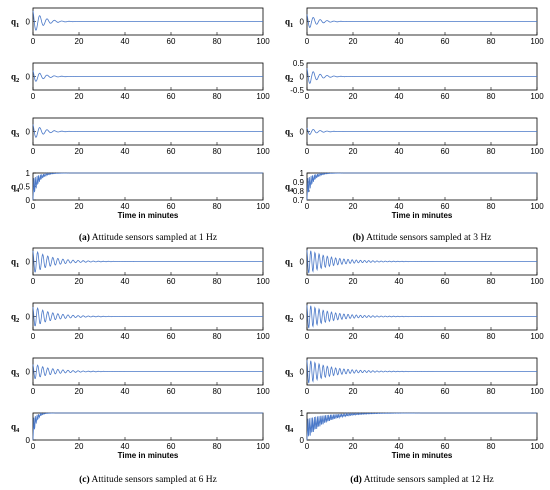  I want to click on subfigure-caption: (a) Attitude sensors sampled at 1 Hz, so click(148, 237).